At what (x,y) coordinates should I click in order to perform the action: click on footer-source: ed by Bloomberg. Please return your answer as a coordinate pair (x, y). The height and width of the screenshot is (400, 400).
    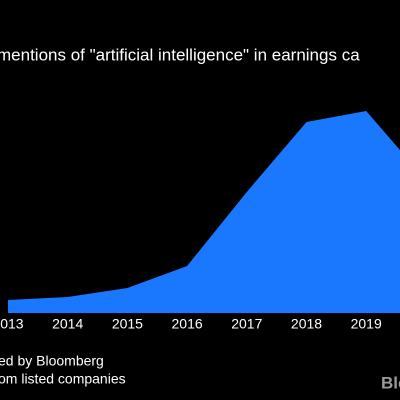
    Looking at the image, I should click on (52, 361).